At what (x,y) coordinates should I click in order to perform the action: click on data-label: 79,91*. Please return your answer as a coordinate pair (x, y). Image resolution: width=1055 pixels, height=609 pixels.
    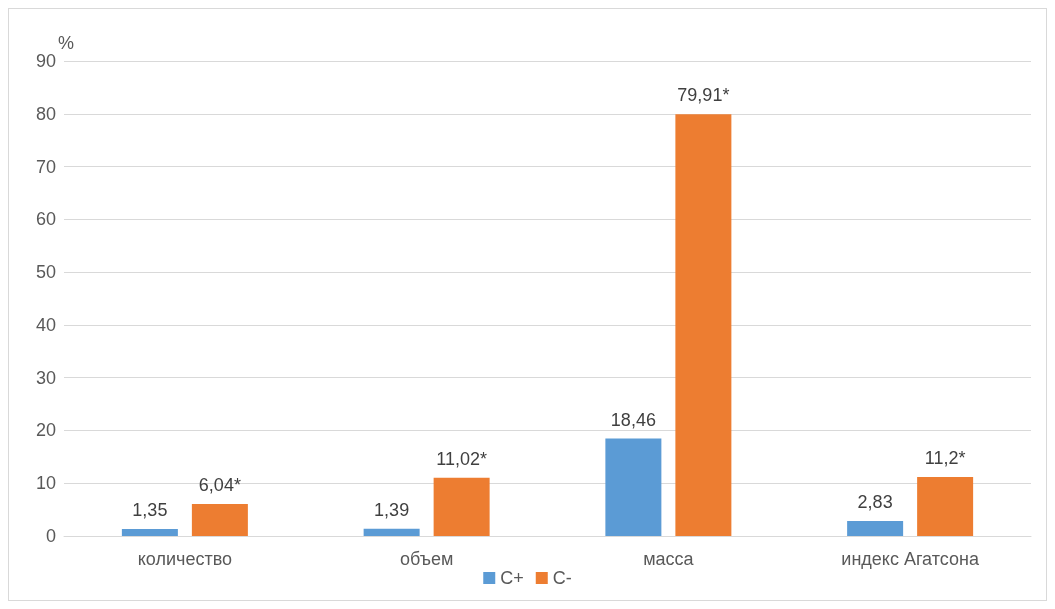
    Looking at the image, I should click on (703, 95).